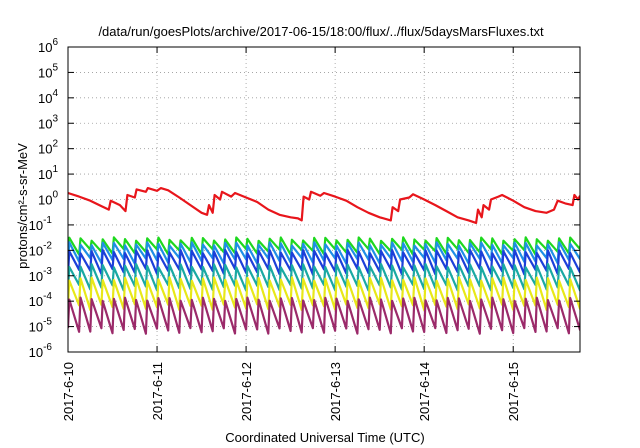  Describe the element at coordinates (157, 391) in the screenshot. I see `x-tick-label: 2017-6-11` at that location.